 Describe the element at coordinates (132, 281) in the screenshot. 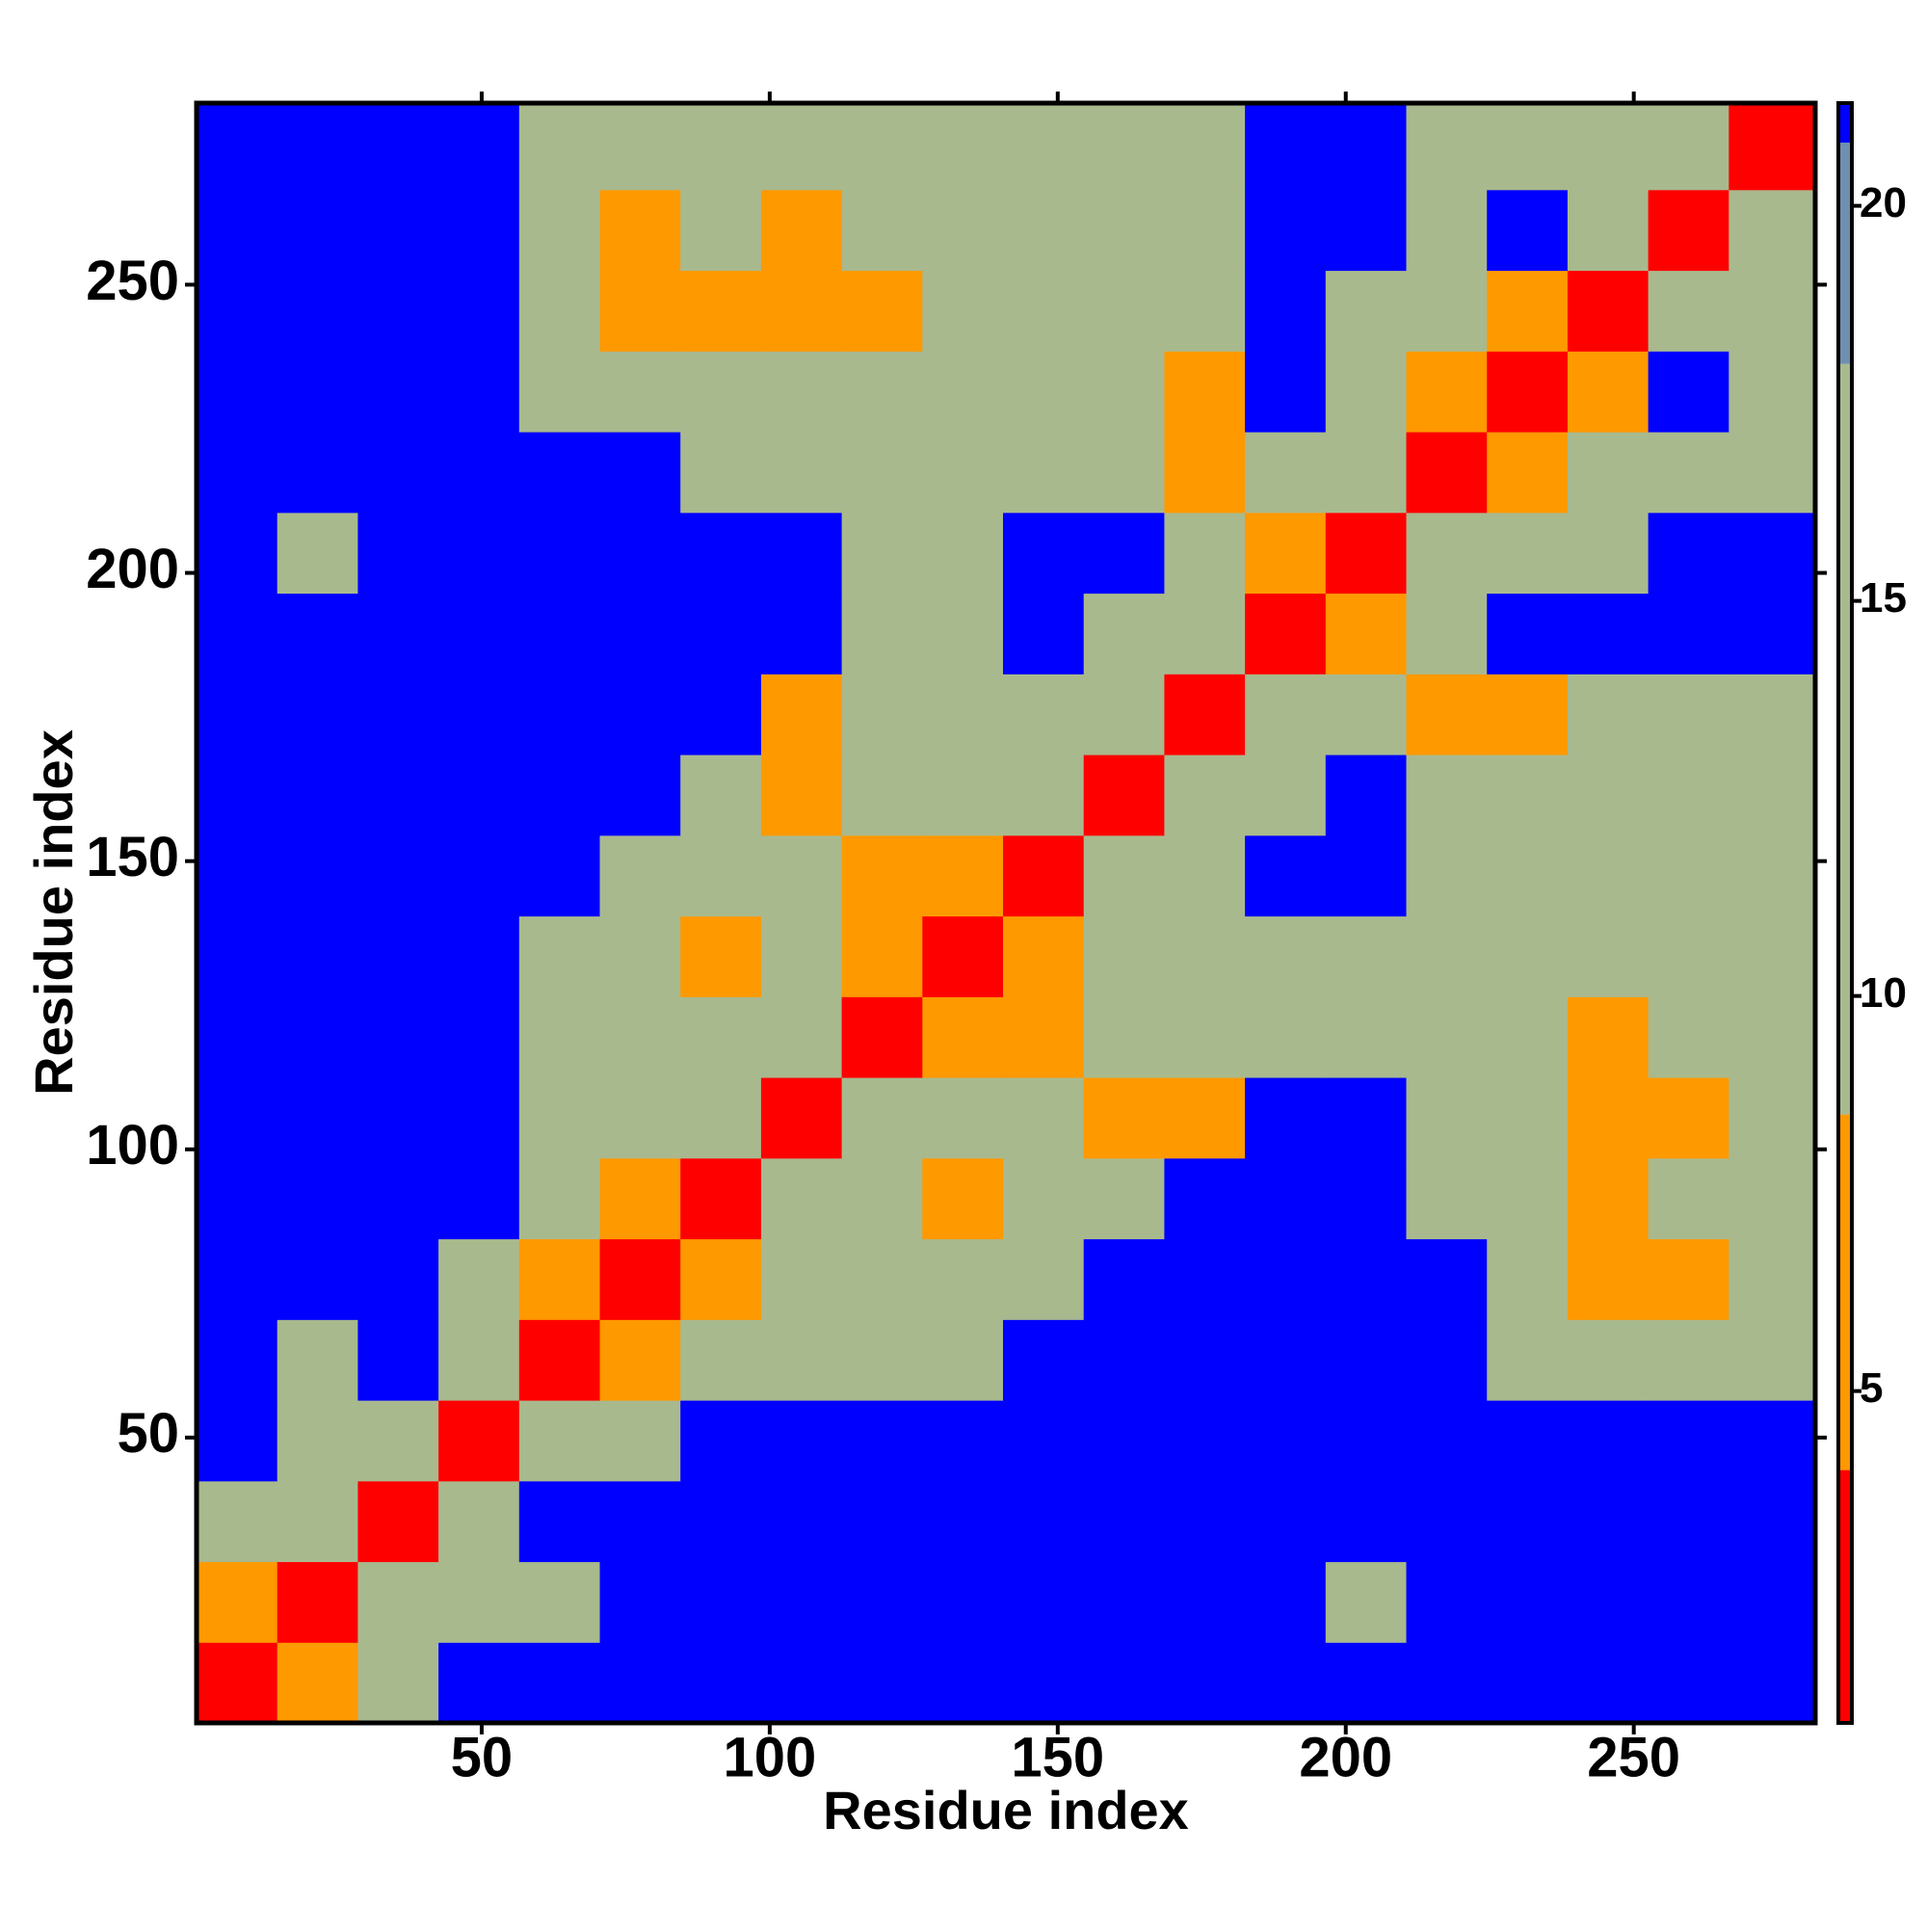

I see `y-tick-label: 250` at that location.